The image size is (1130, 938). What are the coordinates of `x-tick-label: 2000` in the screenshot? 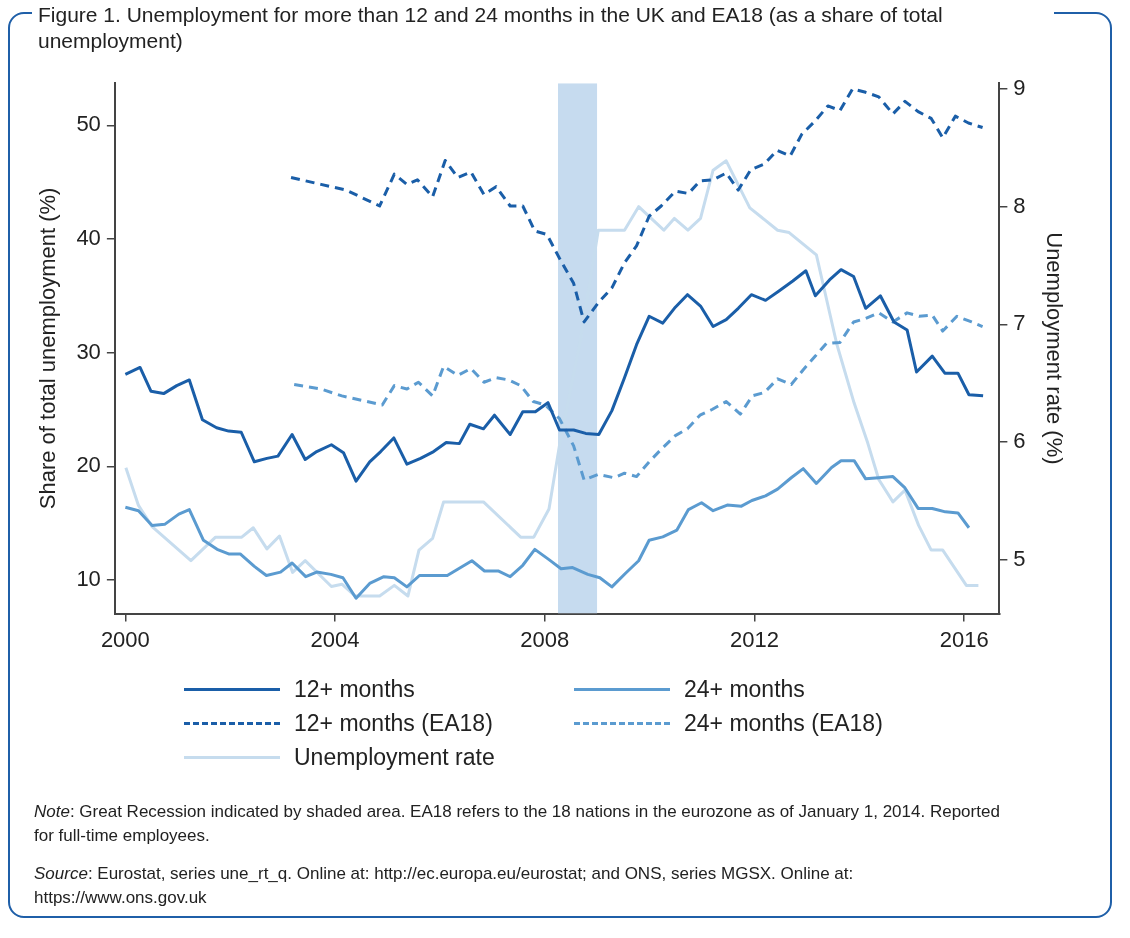 It's located at (125, 639).